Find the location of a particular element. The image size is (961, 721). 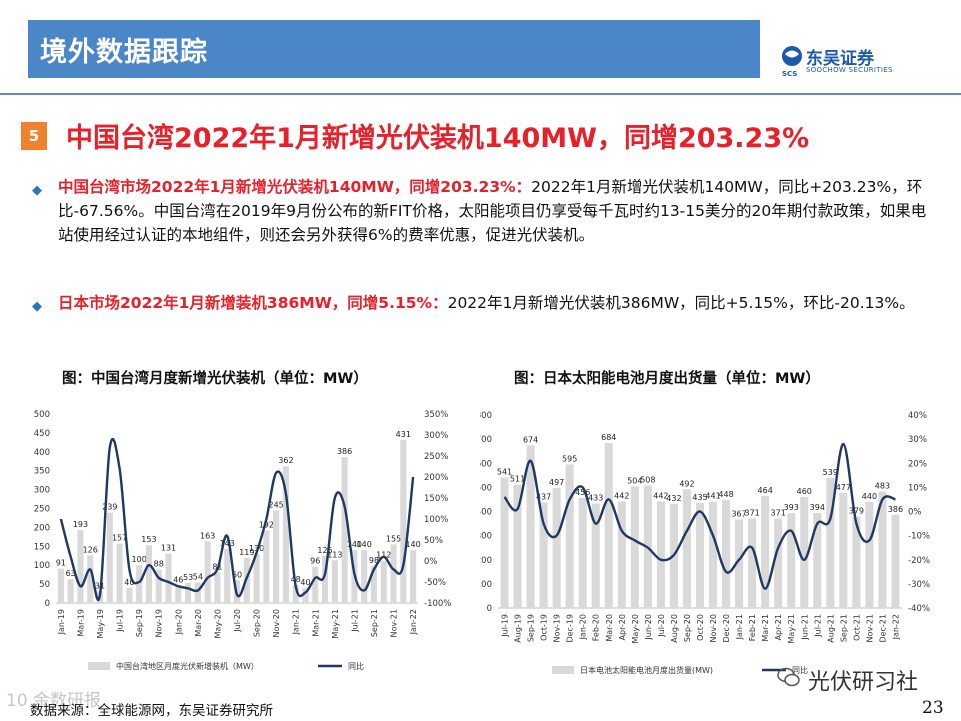

bar-value-label: 394 is located at coordinates (817, 507).